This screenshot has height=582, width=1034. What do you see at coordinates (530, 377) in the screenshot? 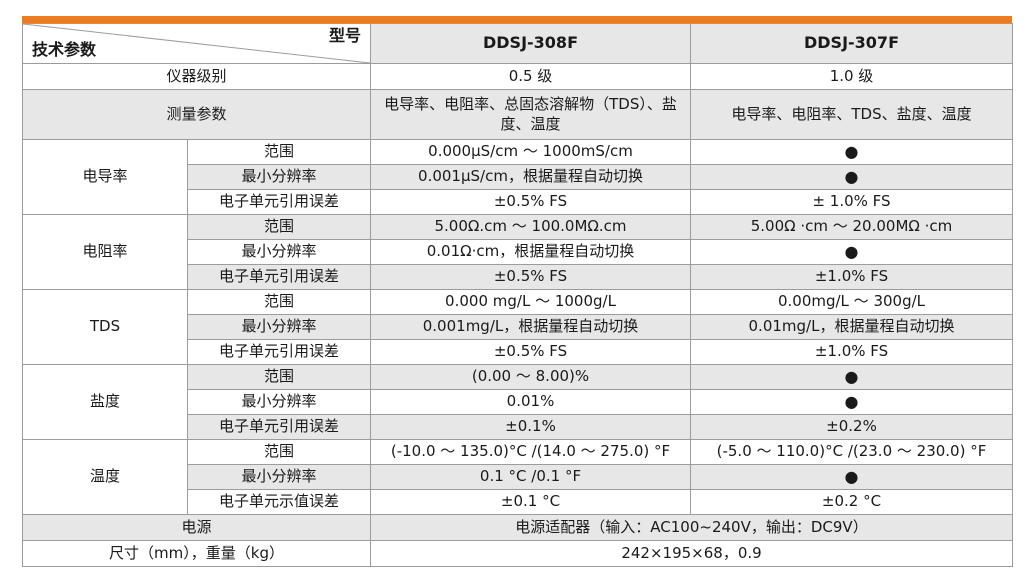
I see `spec-value-a: (0.00 ～ 8.00)%` at bounding box center [530, 377].